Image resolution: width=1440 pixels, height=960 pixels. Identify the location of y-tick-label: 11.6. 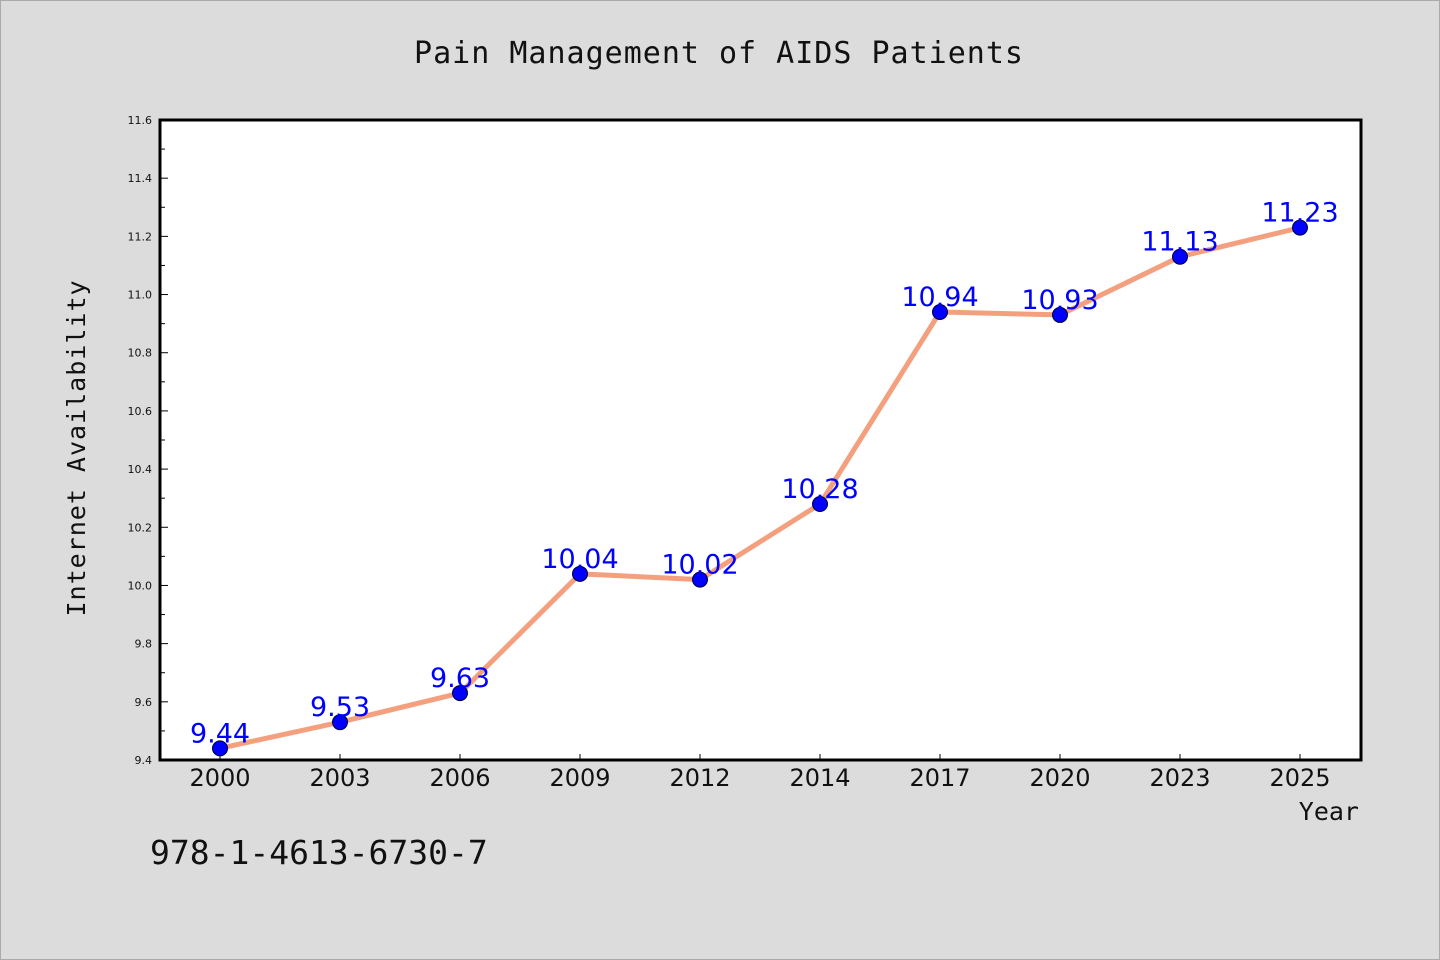
(140, 120).